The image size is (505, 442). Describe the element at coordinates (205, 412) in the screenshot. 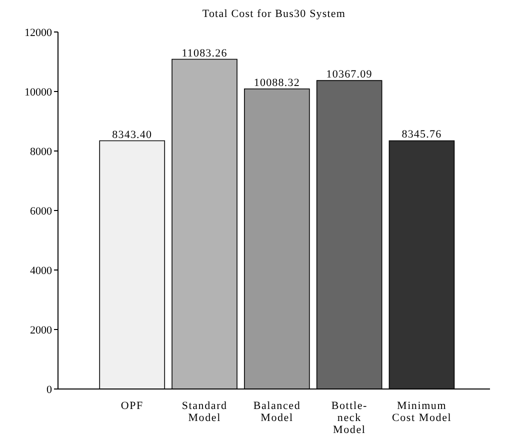

I see `x-tick-label: Standard Model` at that location.